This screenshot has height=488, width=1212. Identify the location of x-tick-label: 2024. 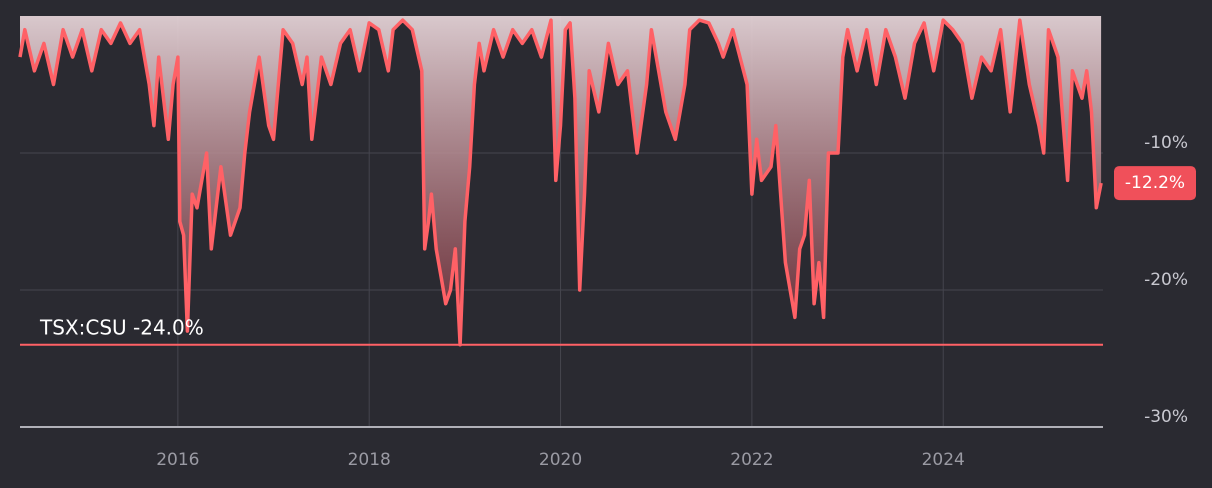
(943, 460).